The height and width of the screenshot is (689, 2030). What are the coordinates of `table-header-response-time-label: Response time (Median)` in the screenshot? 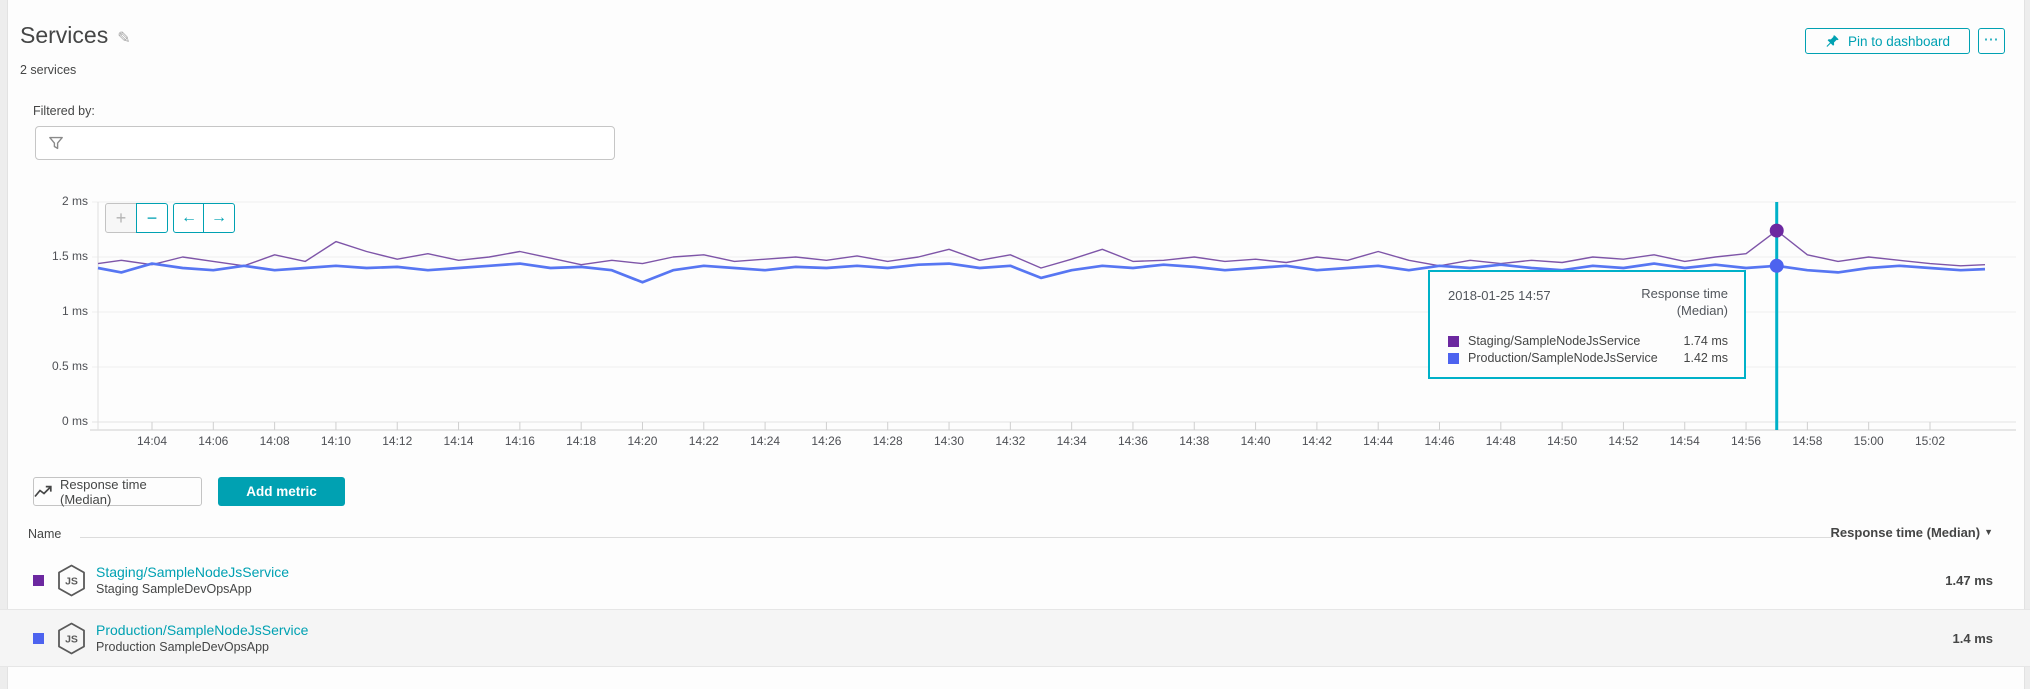 It's located at (1905, 532).